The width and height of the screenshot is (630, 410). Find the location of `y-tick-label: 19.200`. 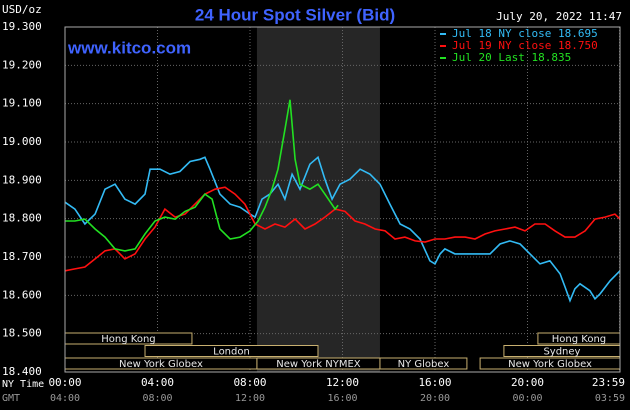

y-tick-label: 19.200 is located at coordinates (22, 64).